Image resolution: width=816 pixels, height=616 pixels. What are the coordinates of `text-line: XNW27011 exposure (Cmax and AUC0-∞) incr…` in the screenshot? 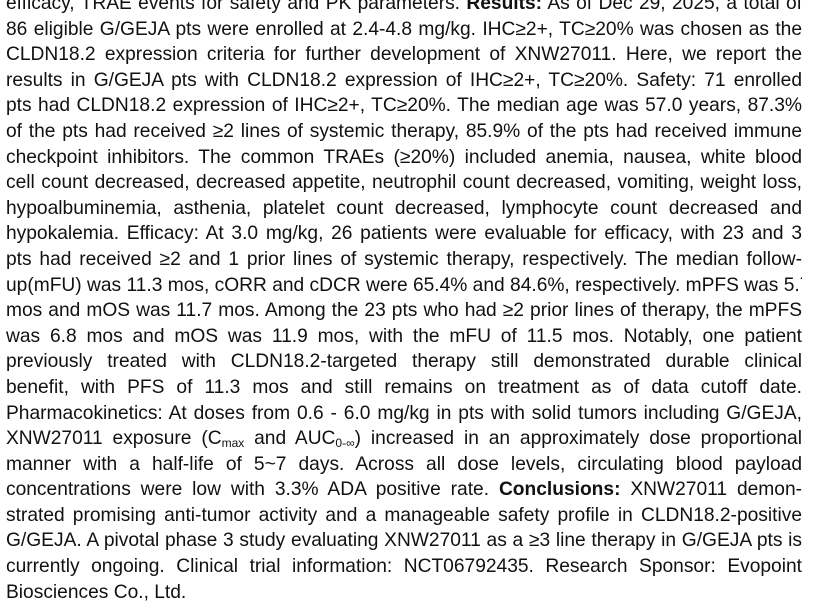 It's located at (404, 439).